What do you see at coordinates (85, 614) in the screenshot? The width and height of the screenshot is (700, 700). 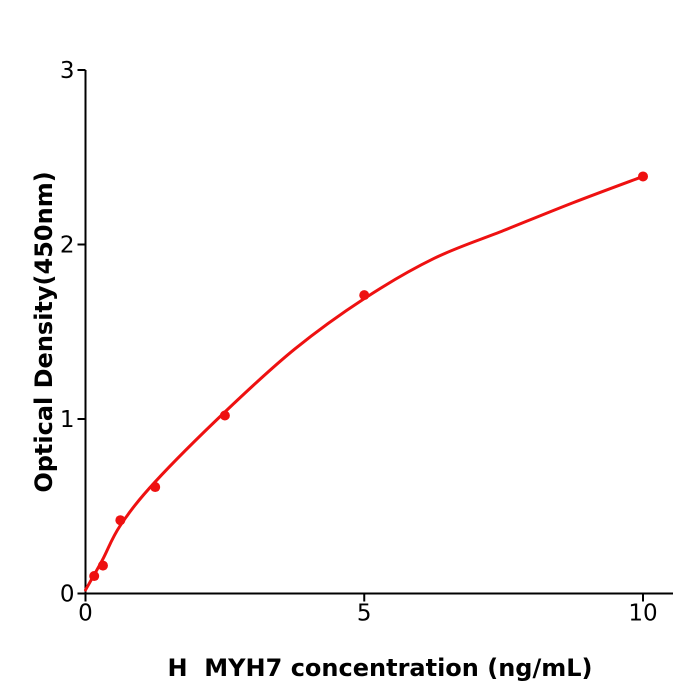 I see `x-axis-tick-label: 0` at bounding box center [85, 614].